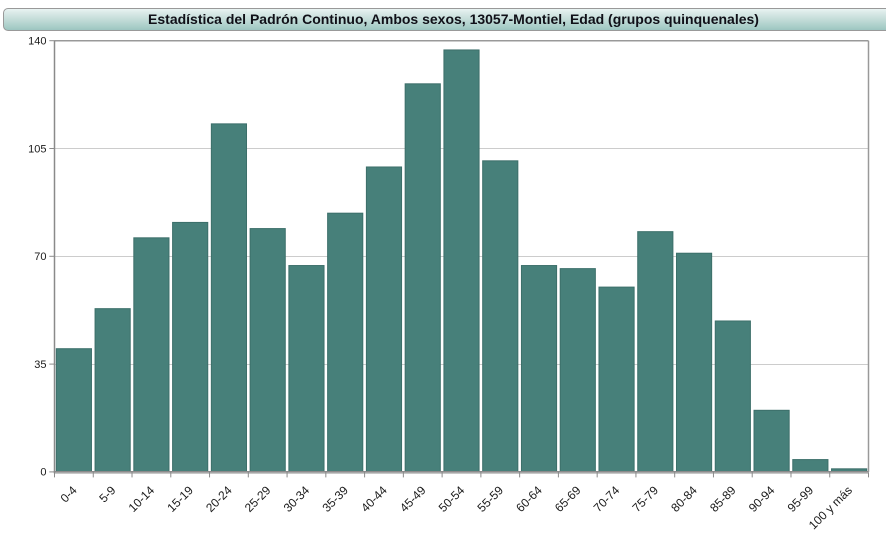 The image size is (886, 544). Describe the element at coordinates (219, 499) in the screenshot. I see `svg-text: 20-24` at that location.